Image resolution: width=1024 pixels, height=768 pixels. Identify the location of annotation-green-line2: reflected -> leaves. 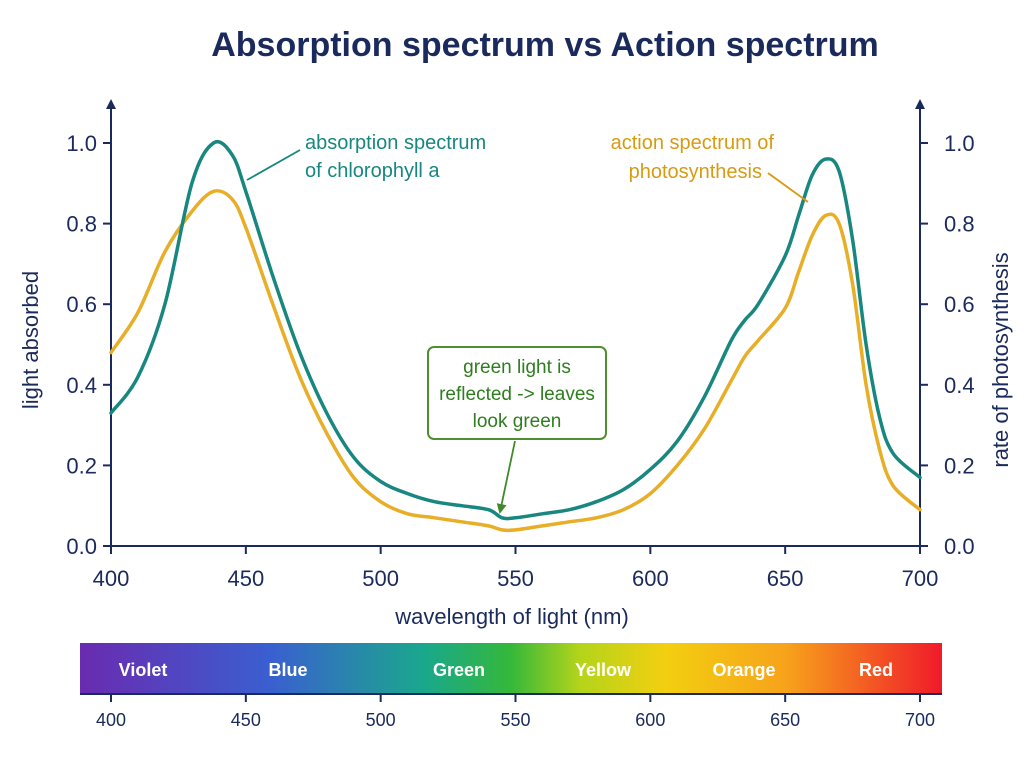
(517, 394).